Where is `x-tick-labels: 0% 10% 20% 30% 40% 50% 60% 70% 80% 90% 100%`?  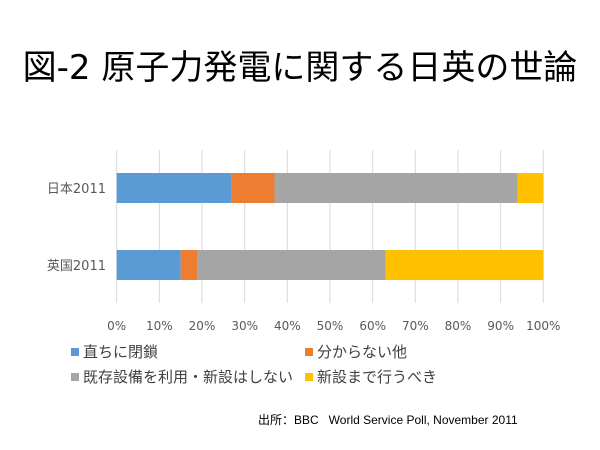
x-tick-labels: 0% 10% 20% 30% 40% 50% 60% 70% 80% 90% 100% is located at coordinates (333, 326).